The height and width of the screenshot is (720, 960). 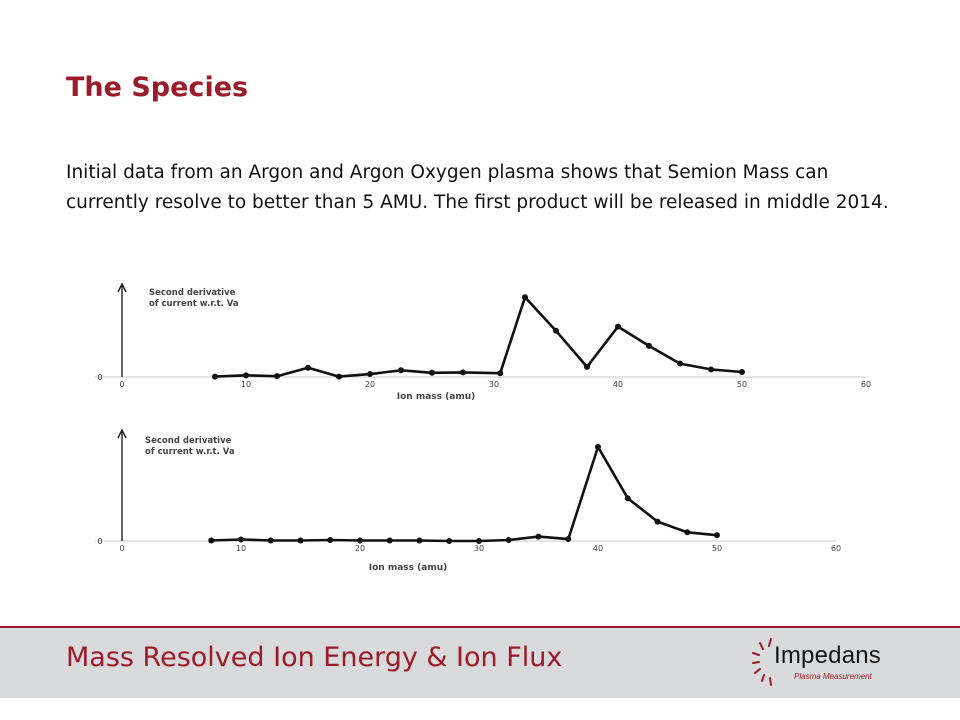 I want to click on slide-title: The Species, so click(x=157, y=87).